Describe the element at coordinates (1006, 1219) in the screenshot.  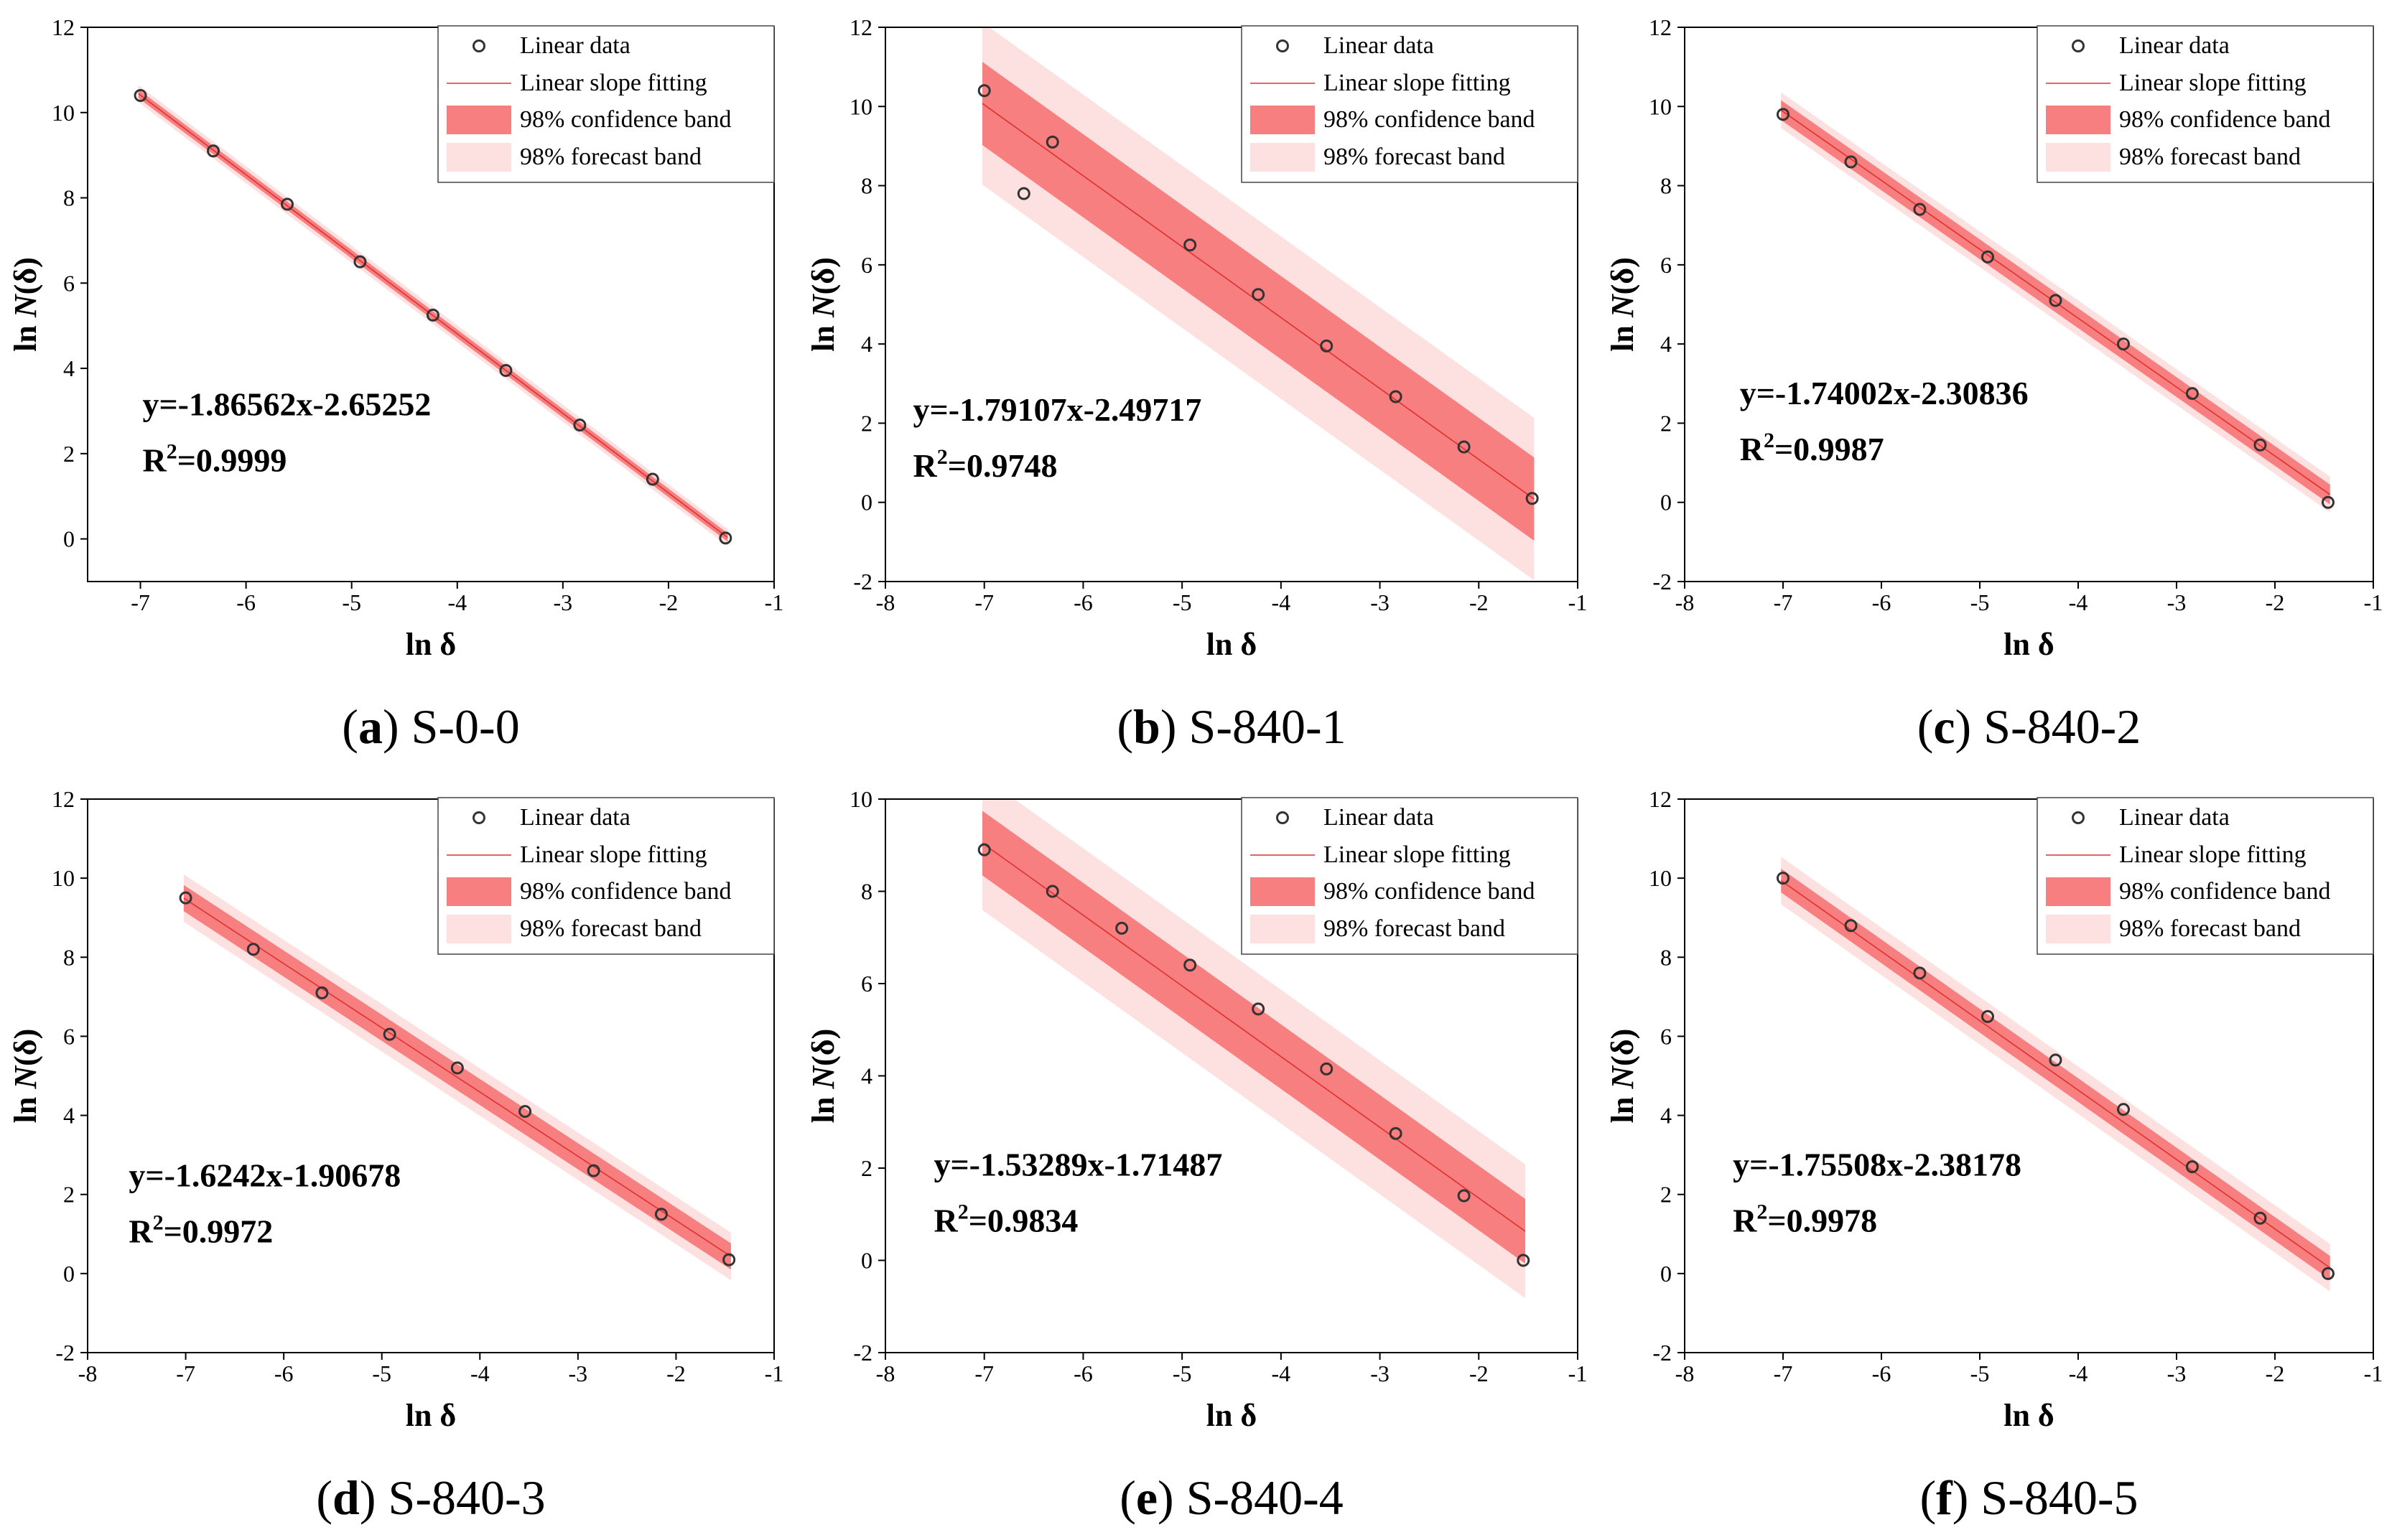
I see `r-squared: R2=0.9834` at that location.